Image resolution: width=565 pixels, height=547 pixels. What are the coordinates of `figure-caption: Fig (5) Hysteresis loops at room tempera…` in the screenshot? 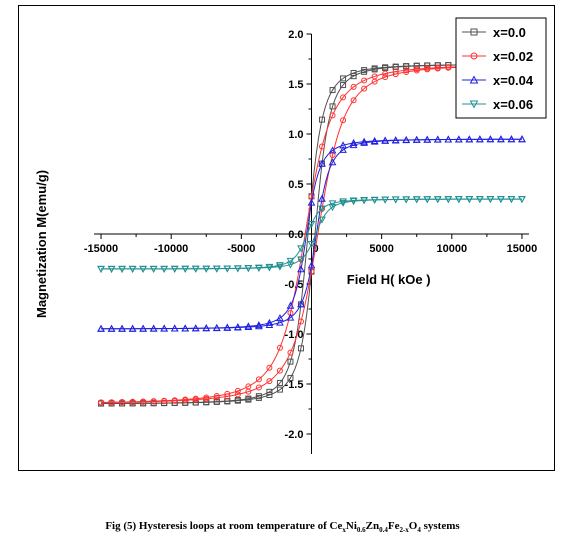 It's located at (282, 527).